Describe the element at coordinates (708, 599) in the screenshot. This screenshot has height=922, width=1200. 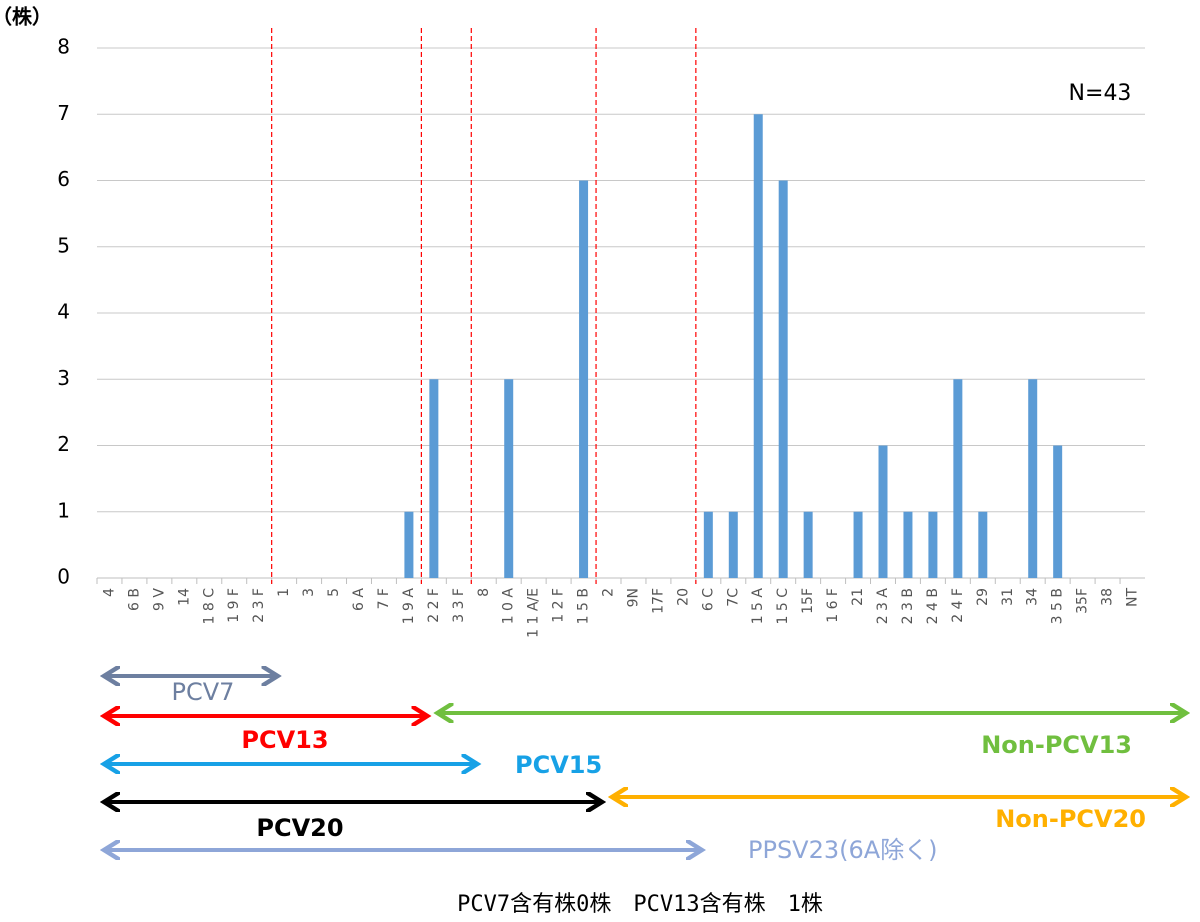
I see `x-tick-label: 6 C` at that location.